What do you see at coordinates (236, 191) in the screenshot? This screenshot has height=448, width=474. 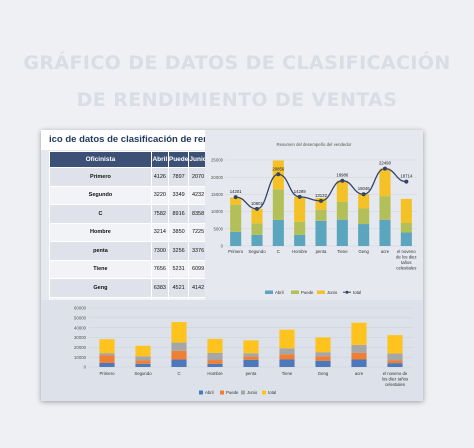 I see `total-data-label: 14201` at bounding box center [236, 191].